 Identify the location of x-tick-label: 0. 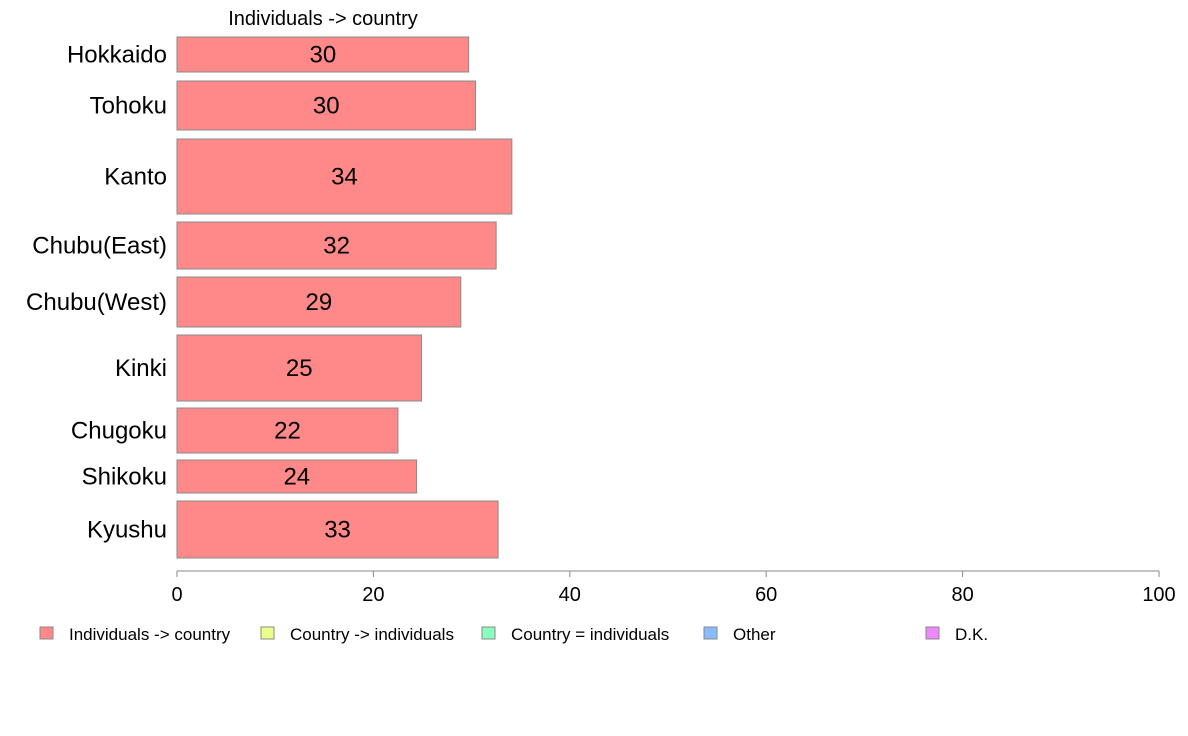
(176, 595).